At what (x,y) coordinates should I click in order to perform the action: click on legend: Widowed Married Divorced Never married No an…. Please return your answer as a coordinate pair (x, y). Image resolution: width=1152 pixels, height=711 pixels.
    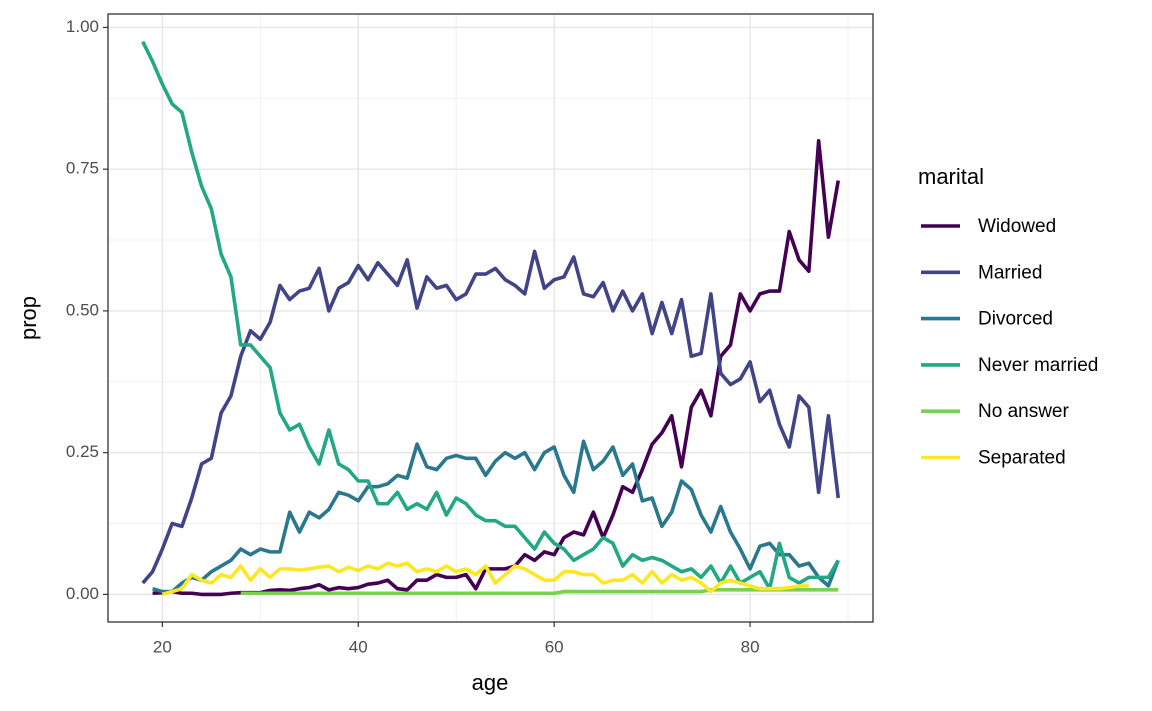
    Looking at the image, I should click on (1009, 342).